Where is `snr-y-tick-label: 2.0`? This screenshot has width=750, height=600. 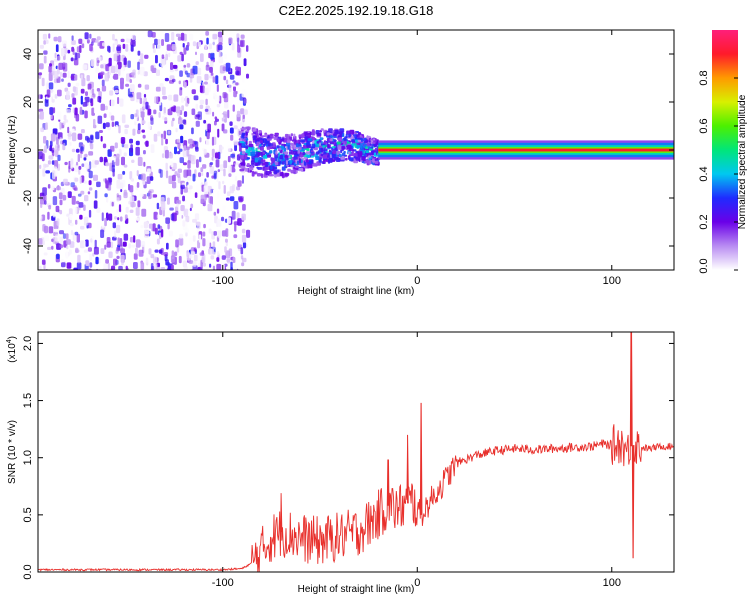 snr-y-tick-label: 2.0 is located at coordinates (28, 343).